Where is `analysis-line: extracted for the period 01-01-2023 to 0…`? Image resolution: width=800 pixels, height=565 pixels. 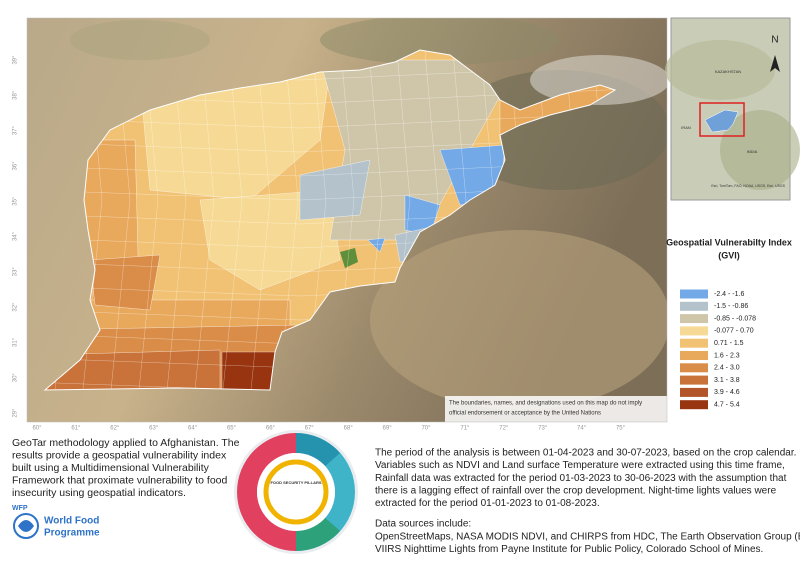 analysis-line: extracted for the period 01-01-2023 to 0… is located at coordinates (487, 503).